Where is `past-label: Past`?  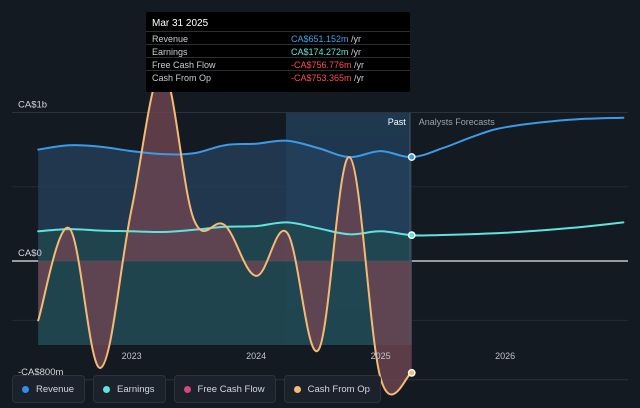 past-label: Past is located at coordinates (397, 122).